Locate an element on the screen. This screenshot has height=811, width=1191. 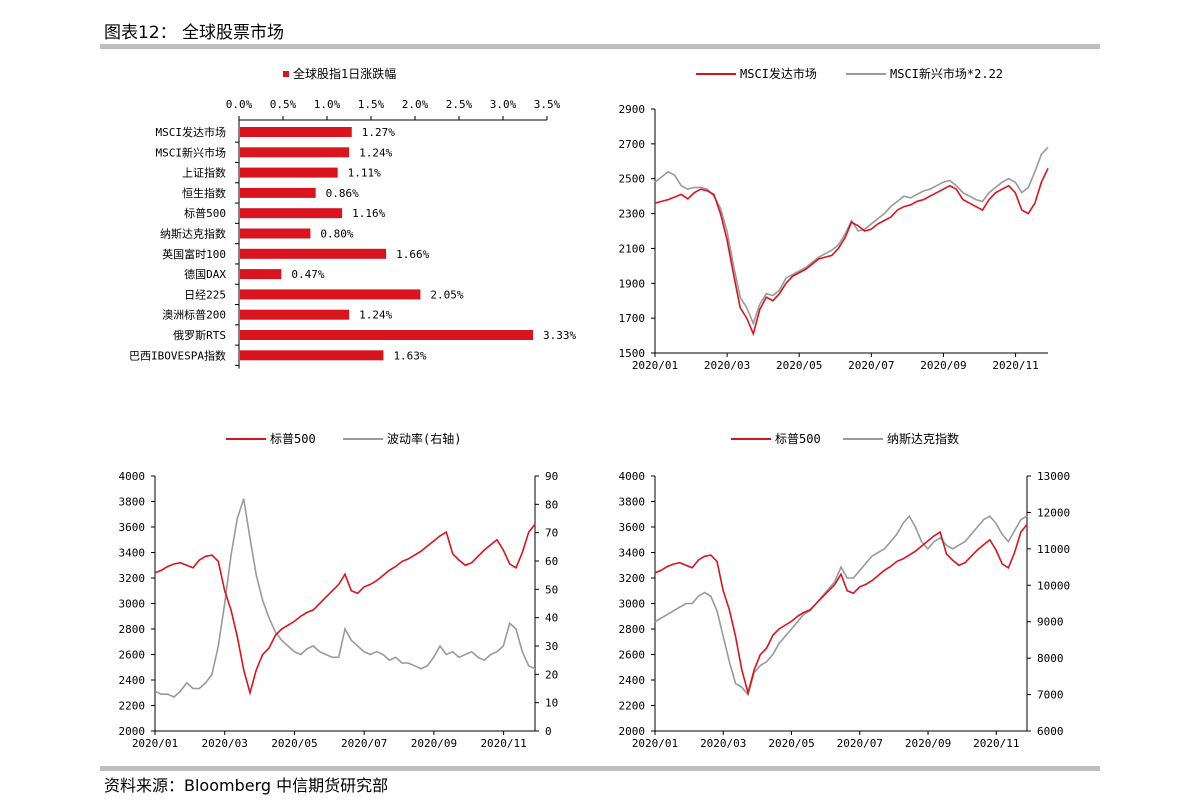
y-tick-label: 1700 is located at coordinates (632, 318).